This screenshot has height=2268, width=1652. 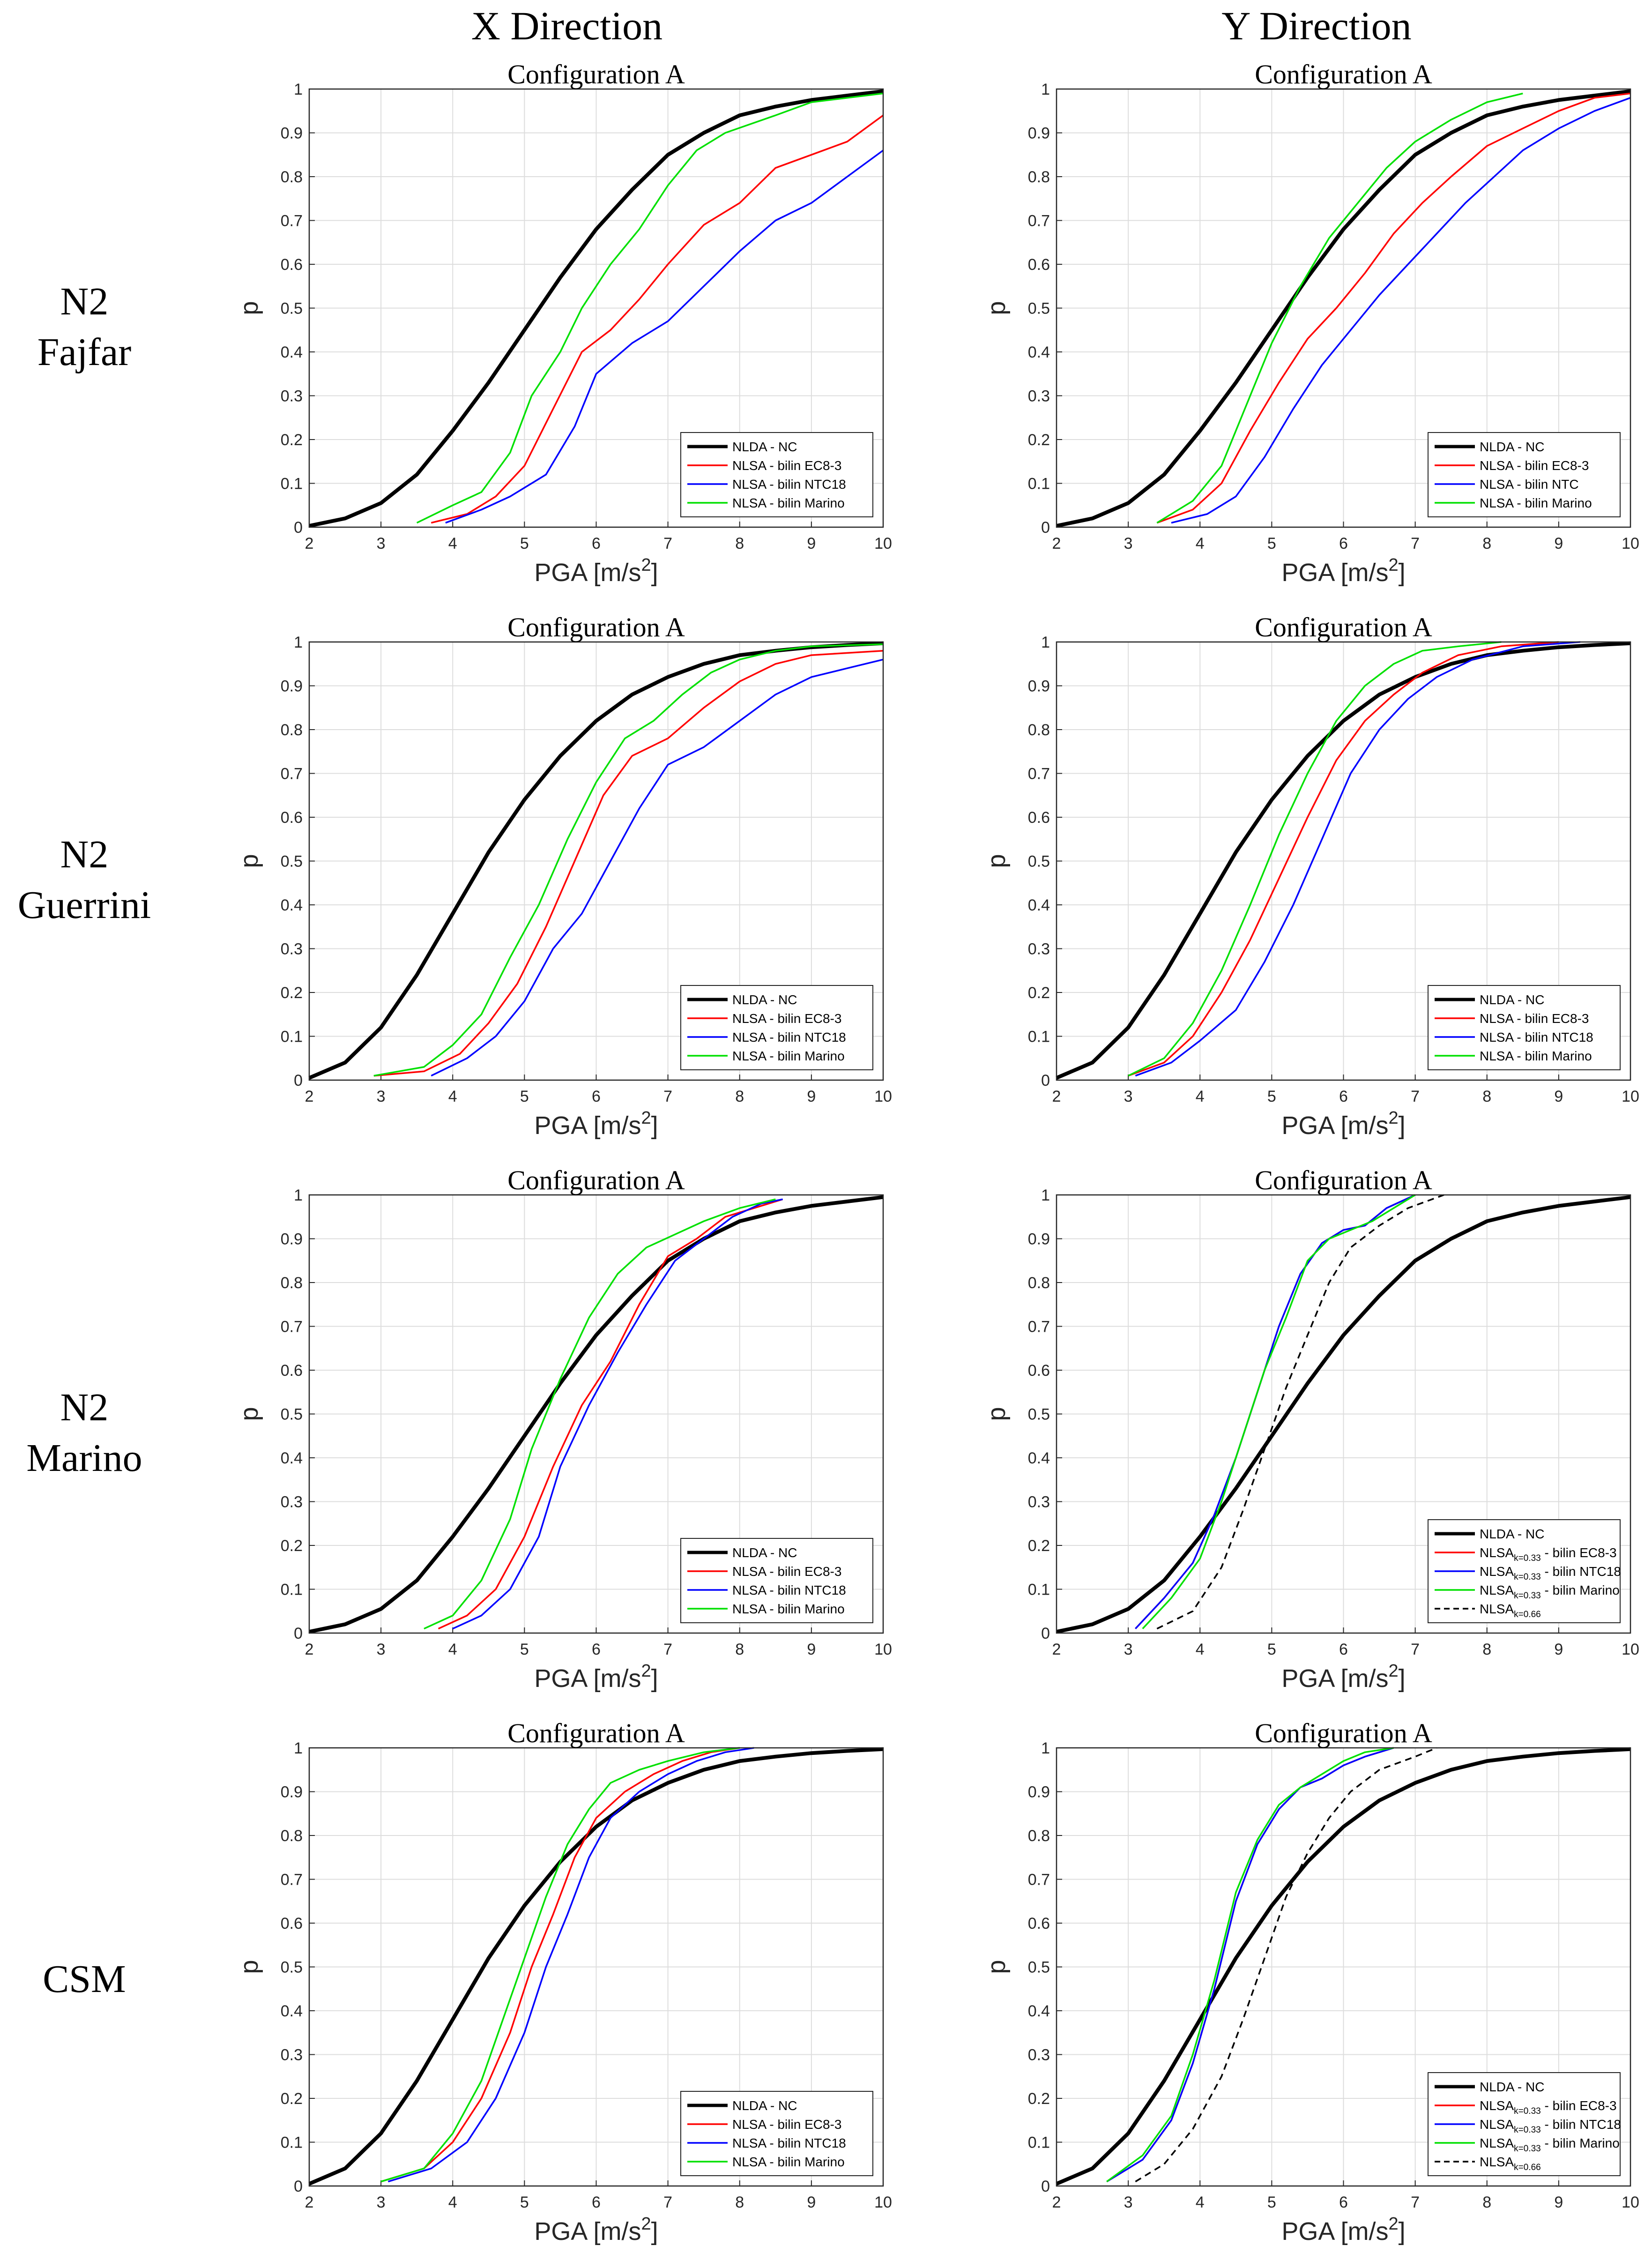 I want to click on col-title-y: Y Direction, so click(x=1316, y=26).